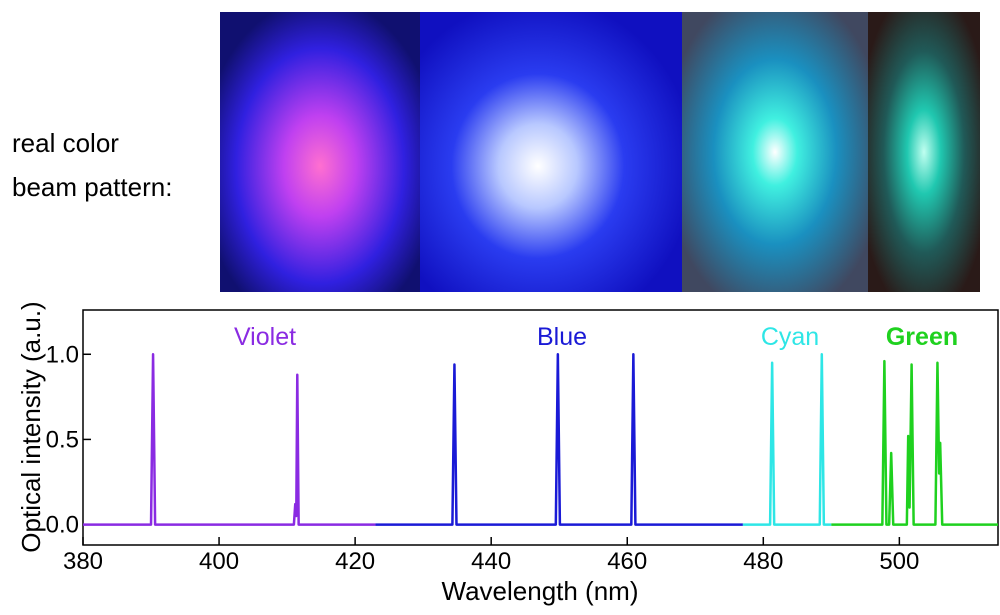  Describe the element at coordinates (65, 143) in the screenshot. I see `annotation: real color` at that location.